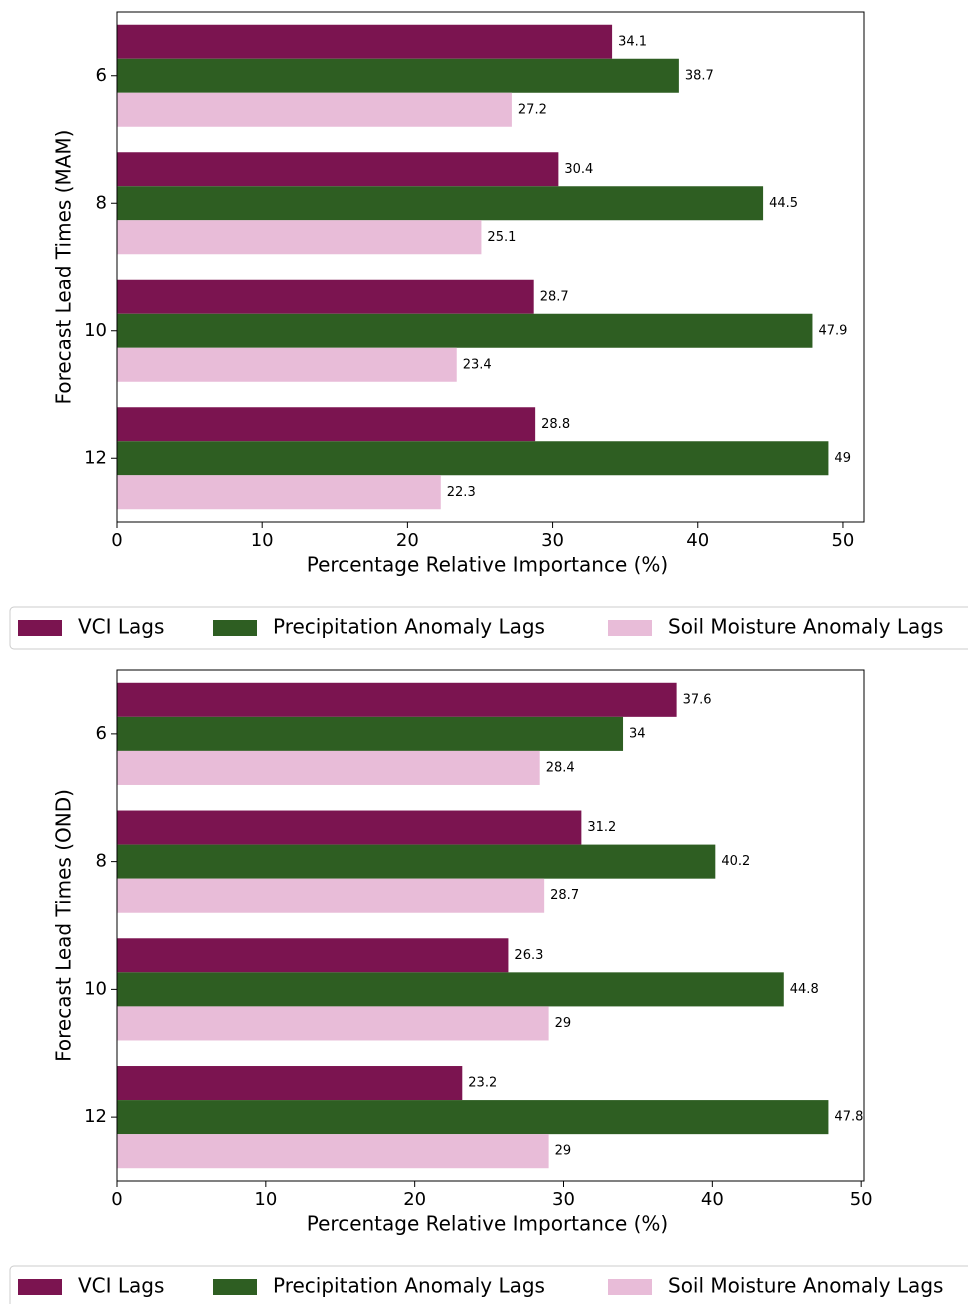  What do you see at coordinates (632, 41) in the screenshot?
I see `value-label: 34.1` at bounding box center [632, 41].